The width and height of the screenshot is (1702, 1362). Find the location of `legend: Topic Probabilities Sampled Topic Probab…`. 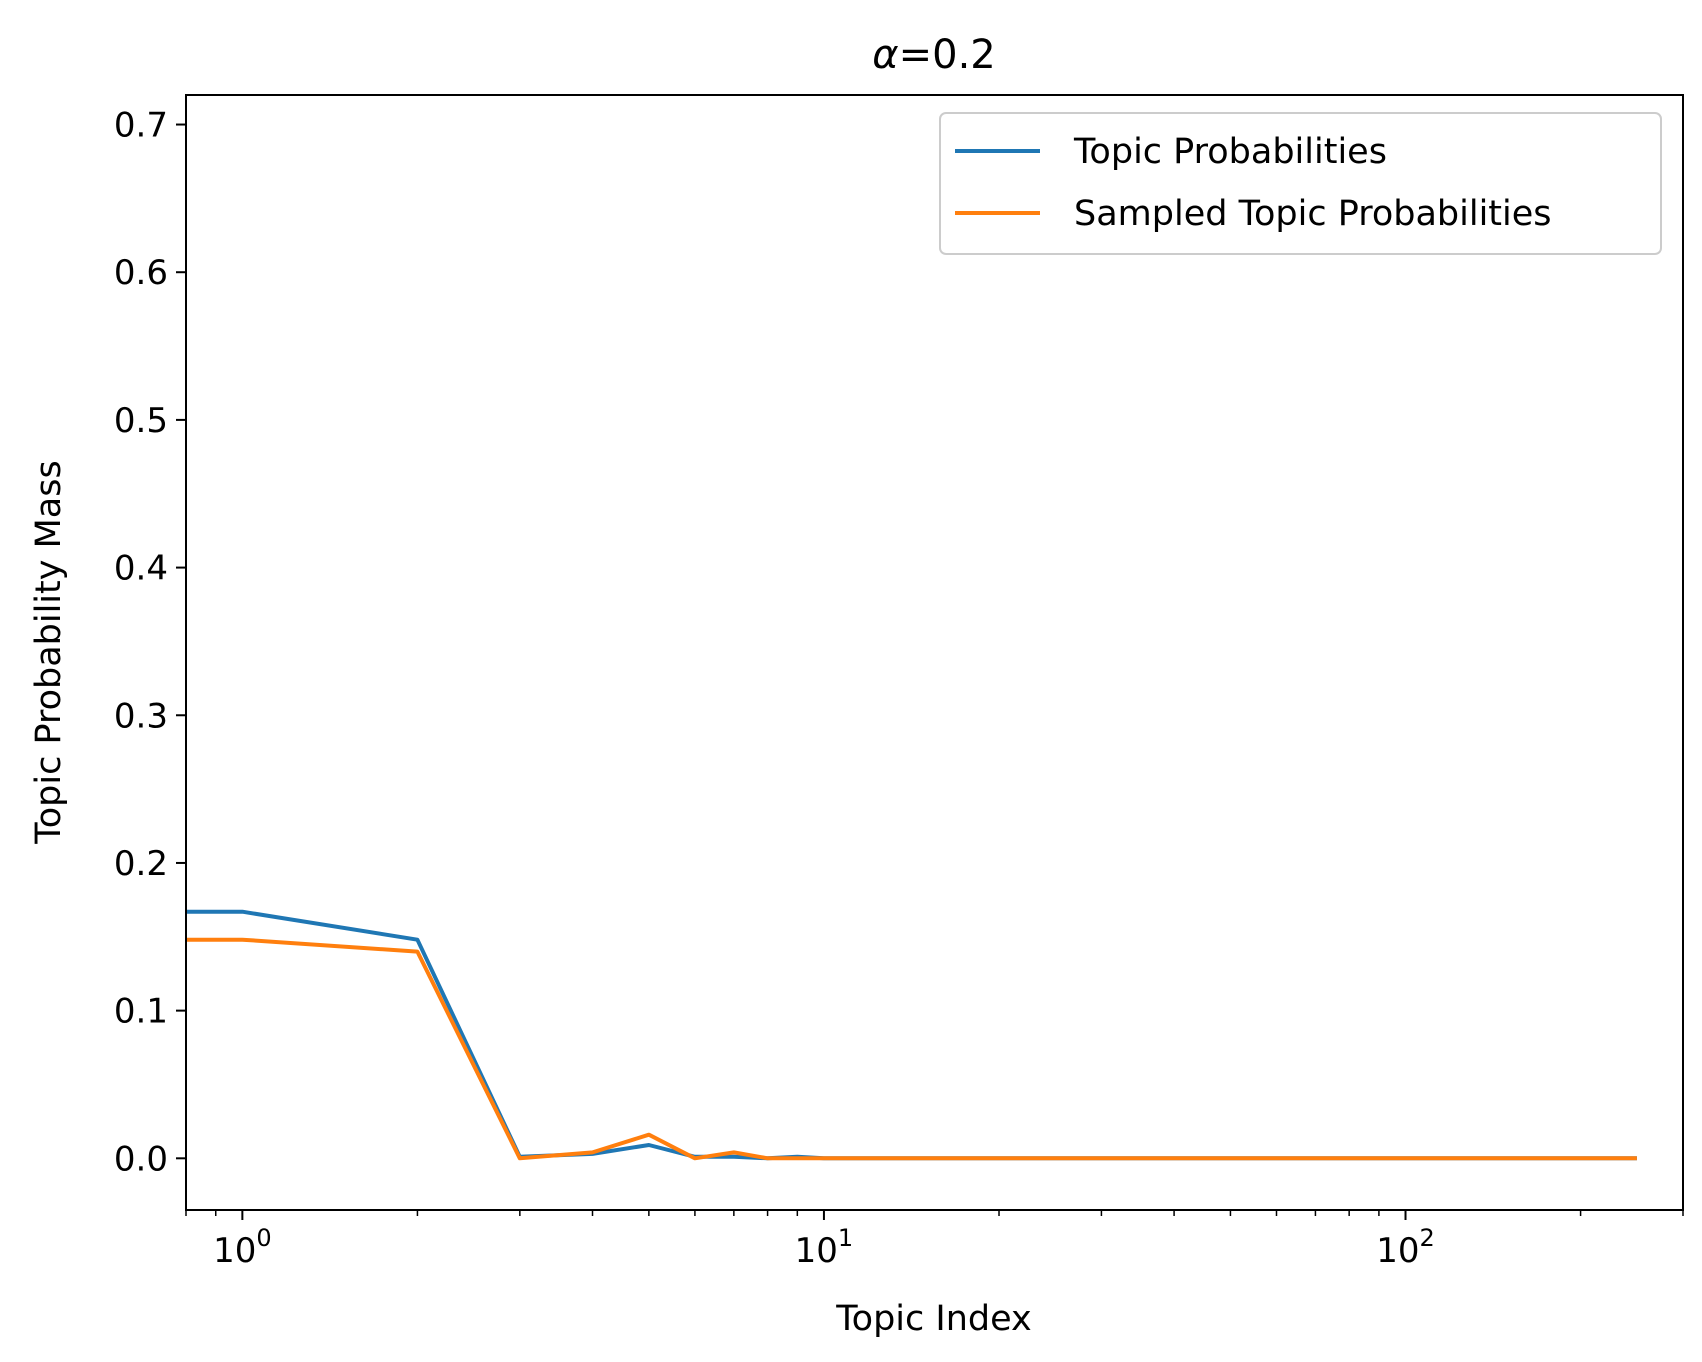

legend: Topic Probabilities Sampled Topic Probab… is located at coordinates (1300, 183).